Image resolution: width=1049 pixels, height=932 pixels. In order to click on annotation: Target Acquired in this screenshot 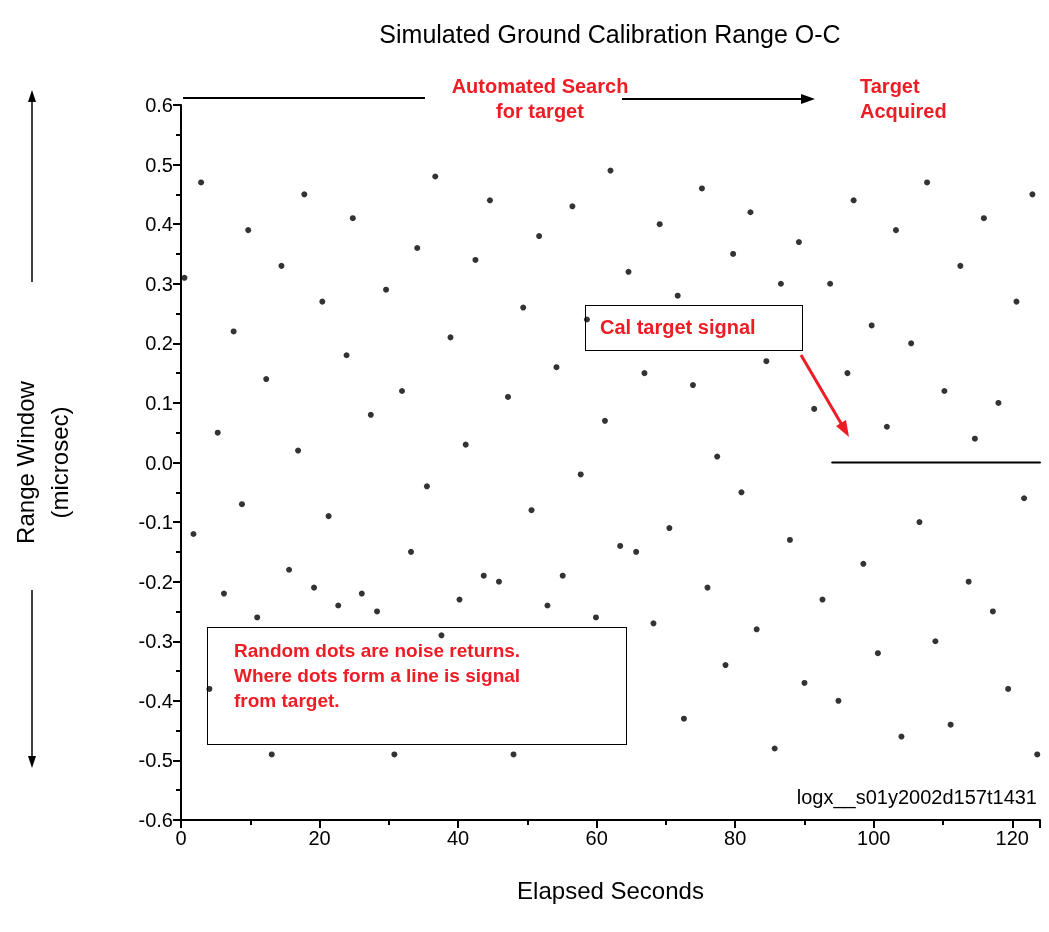, I will do `click(904, 99)`.